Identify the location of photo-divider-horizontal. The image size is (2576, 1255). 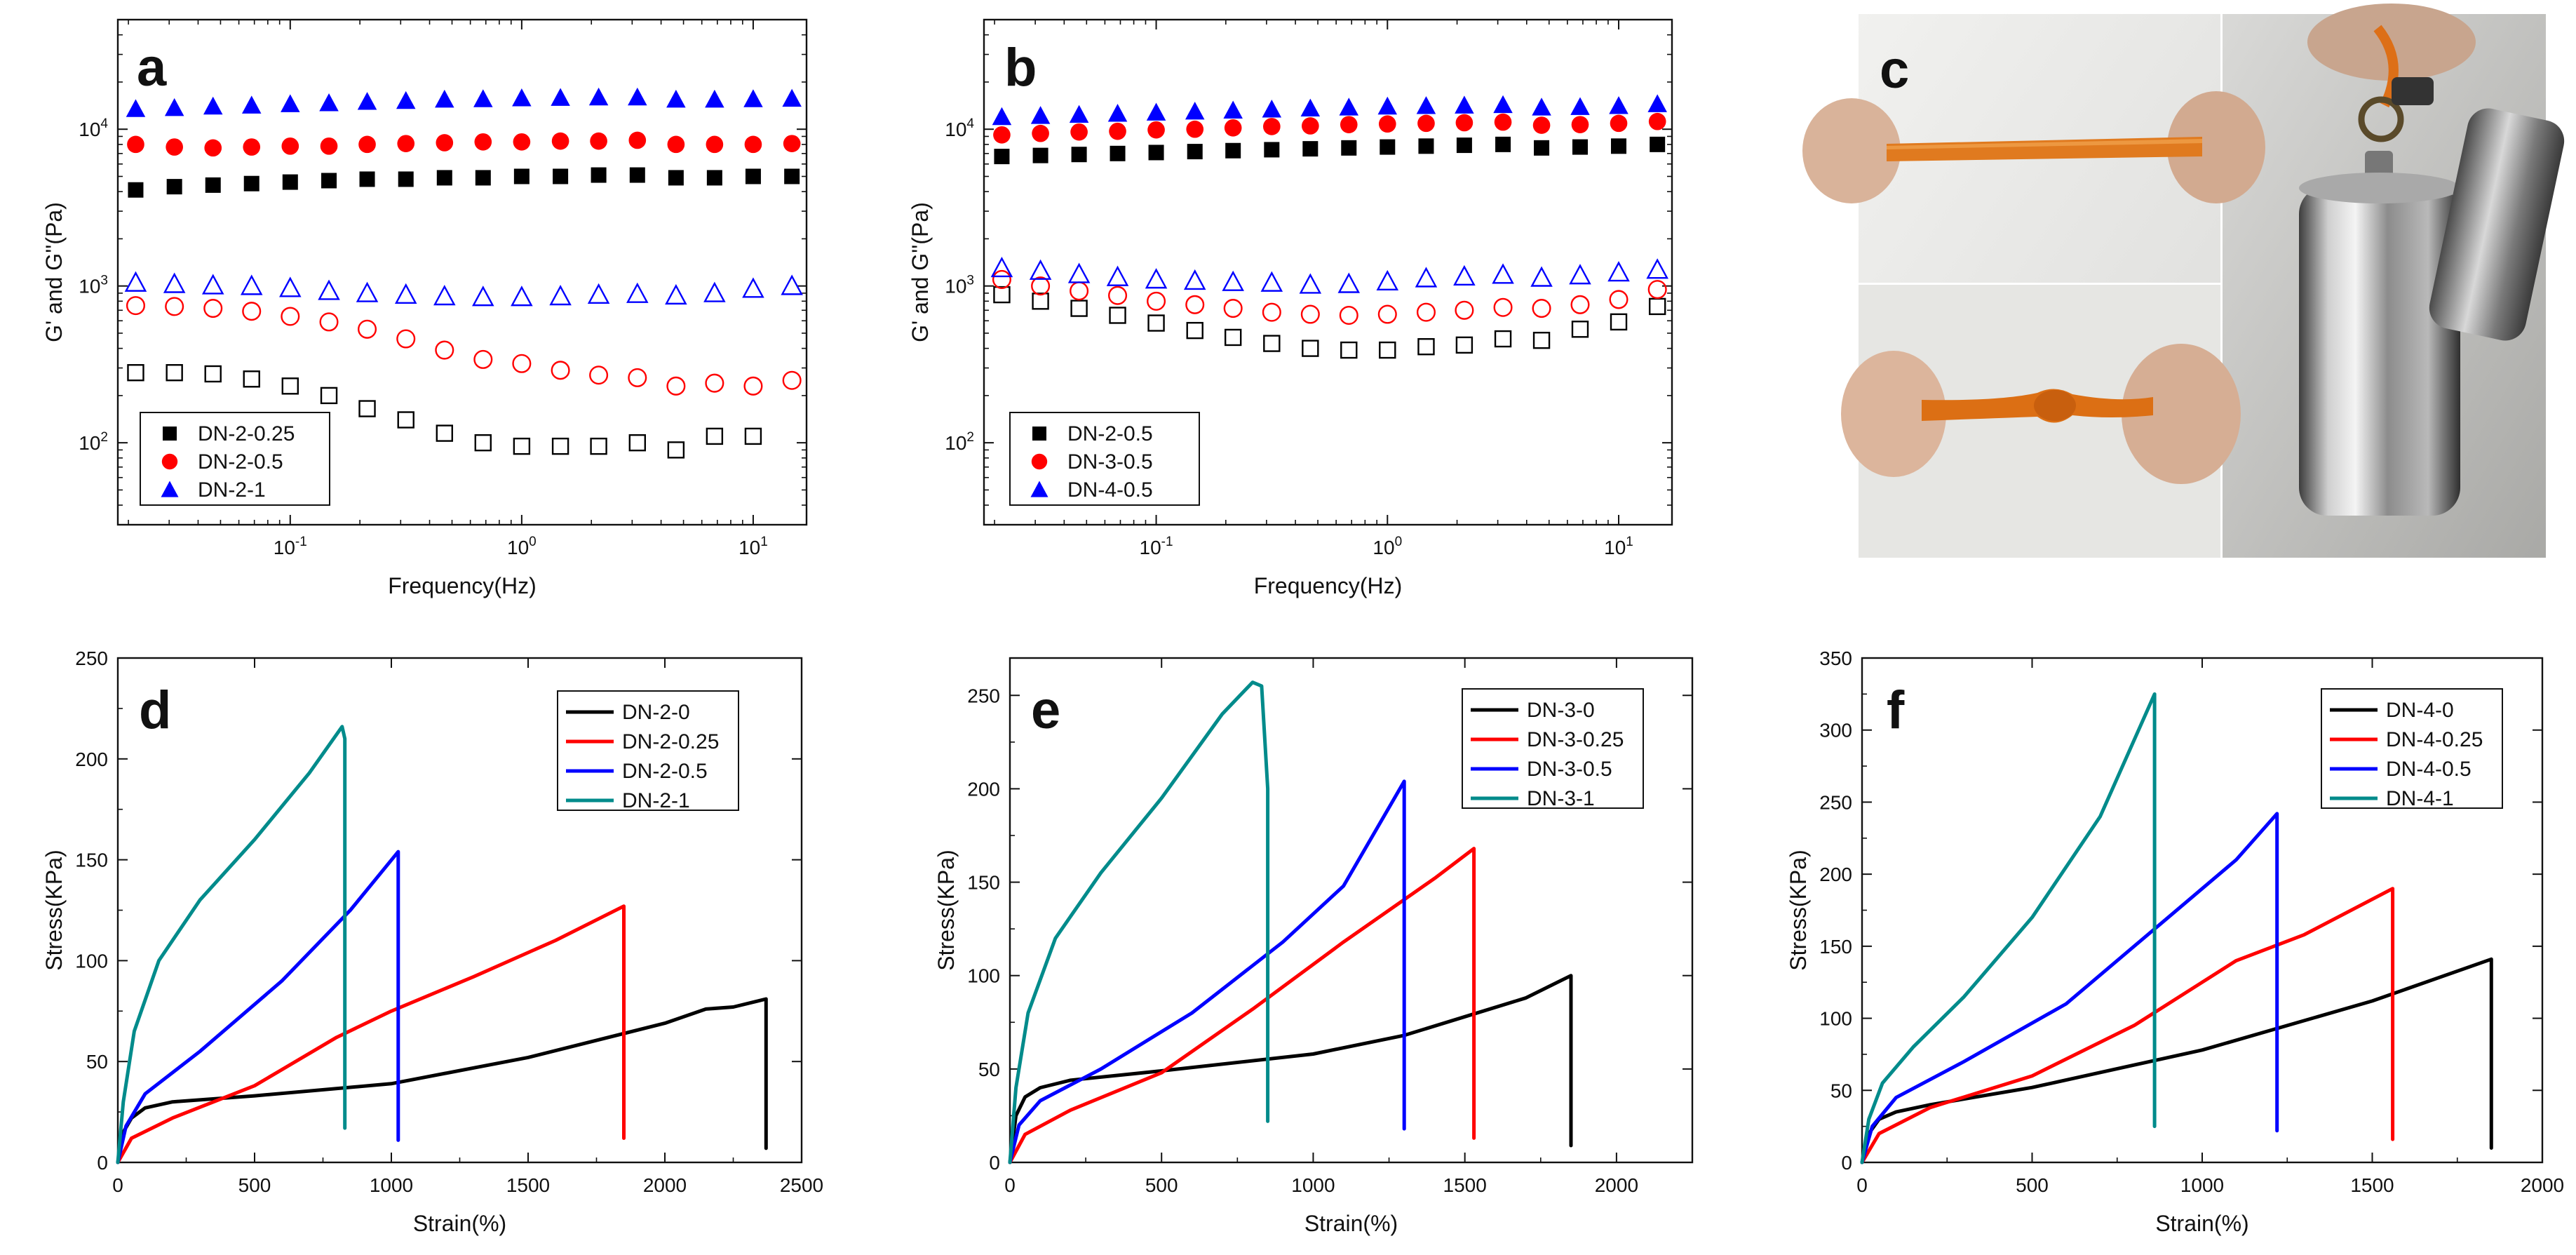
(2039, 284).